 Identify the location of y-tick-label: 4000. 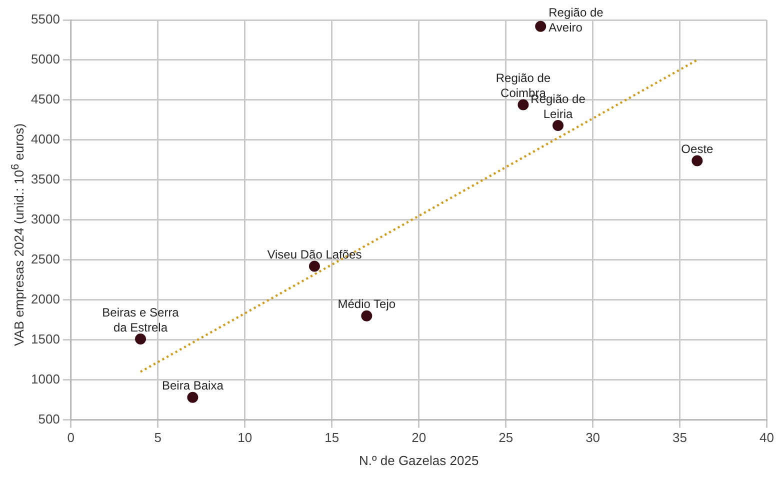
(45, 139).